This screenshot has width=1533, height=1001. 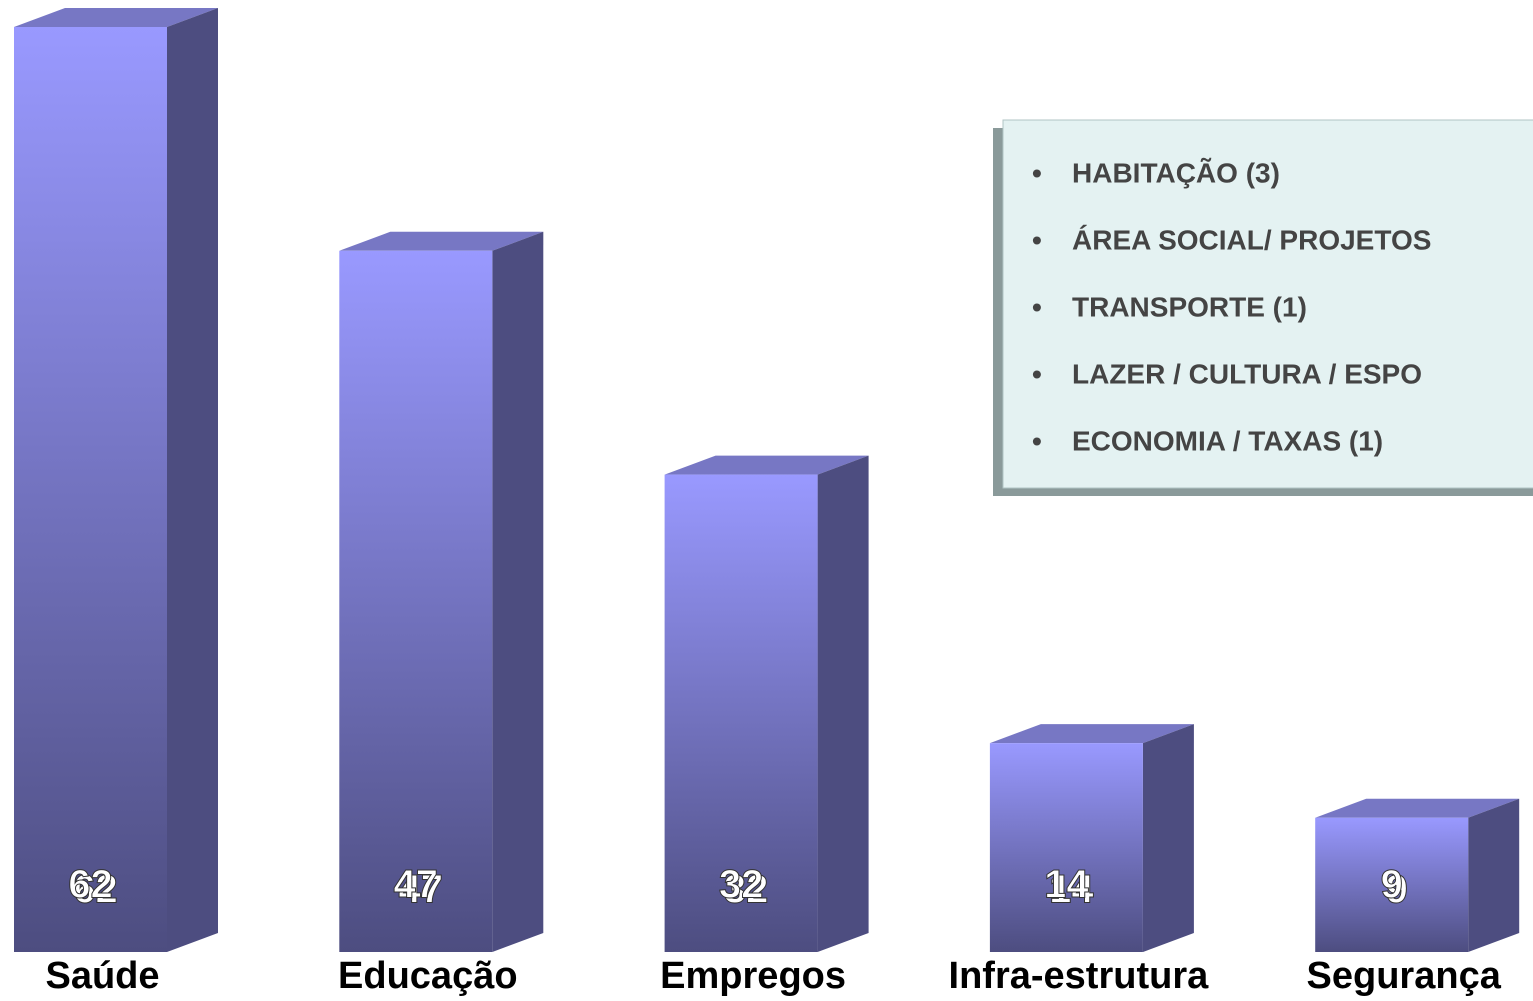 I want to click on note: TRANSPORTE (1), so click(x=1189, y=306).